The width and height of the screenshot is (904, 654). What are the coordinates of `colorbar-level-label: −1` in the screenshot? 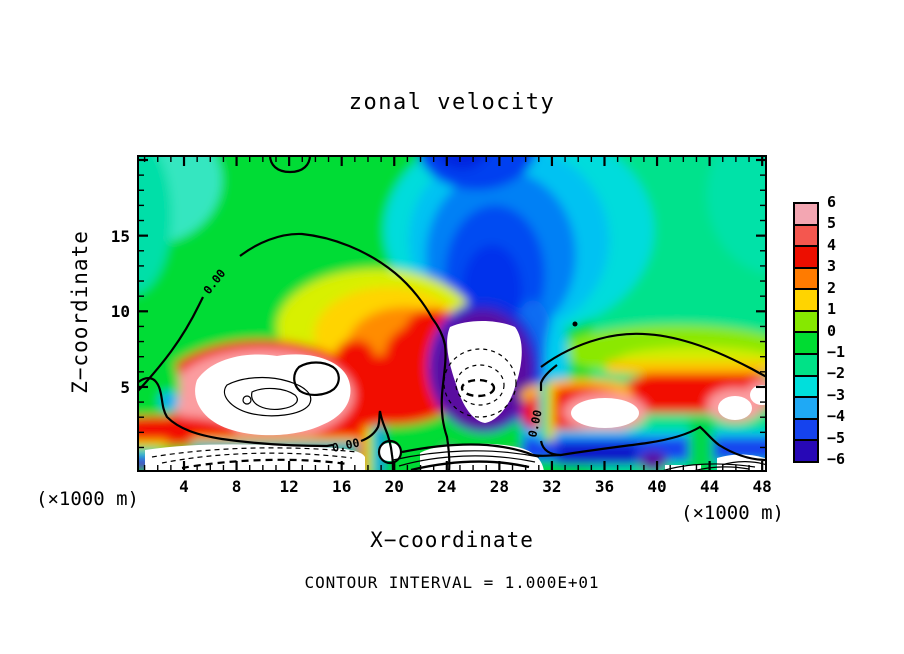 It's located at (836, 351).